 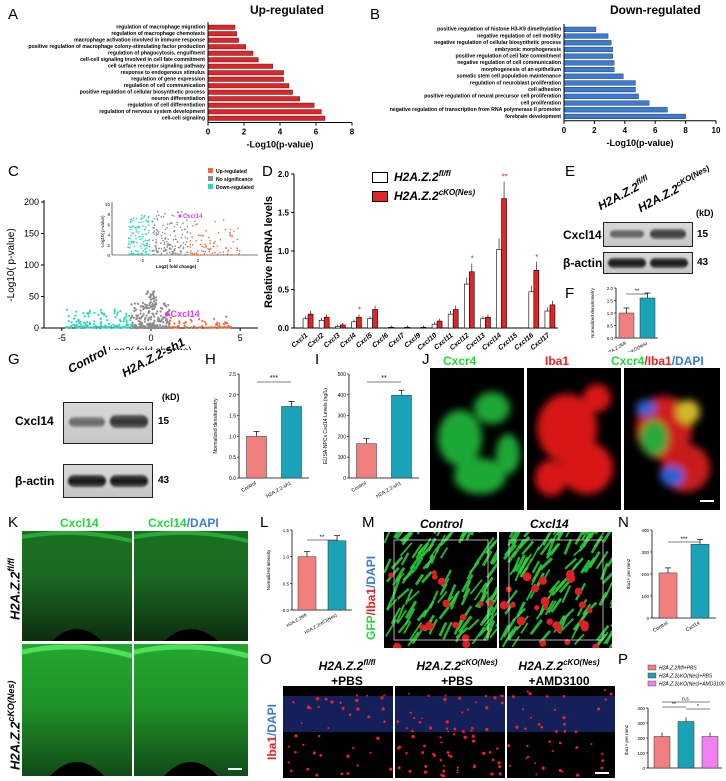 I want to click on panel-label-k: K, so click(x=13, y=522).